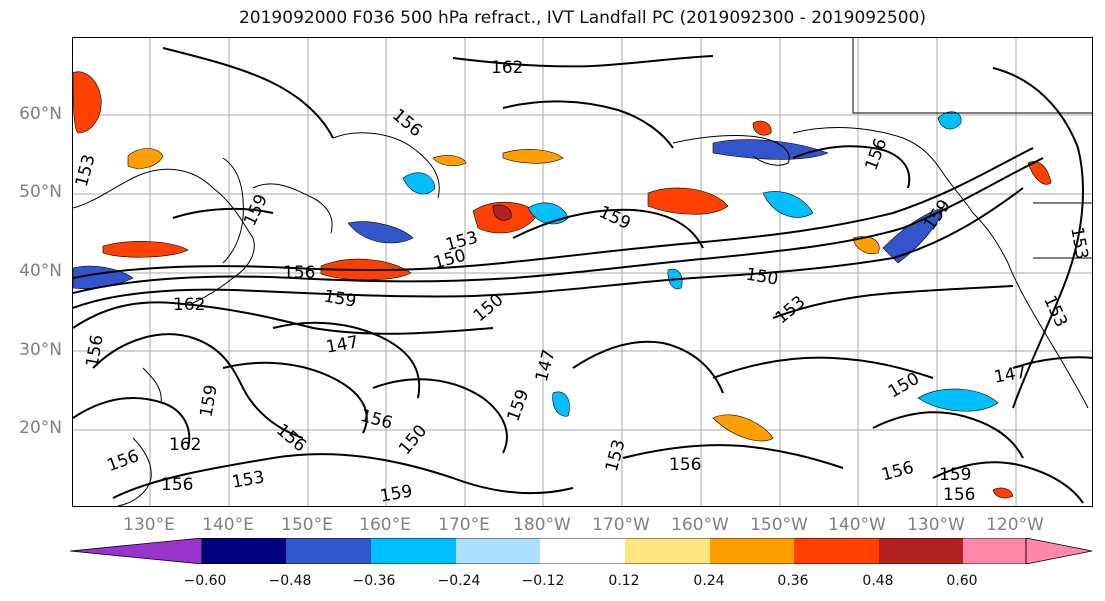 The width and height of the screenshot is (1105, 601). Describe the element at coordinates (700, 525) in the screenshot. I see `lon-label-160w: 160°W` at that location.